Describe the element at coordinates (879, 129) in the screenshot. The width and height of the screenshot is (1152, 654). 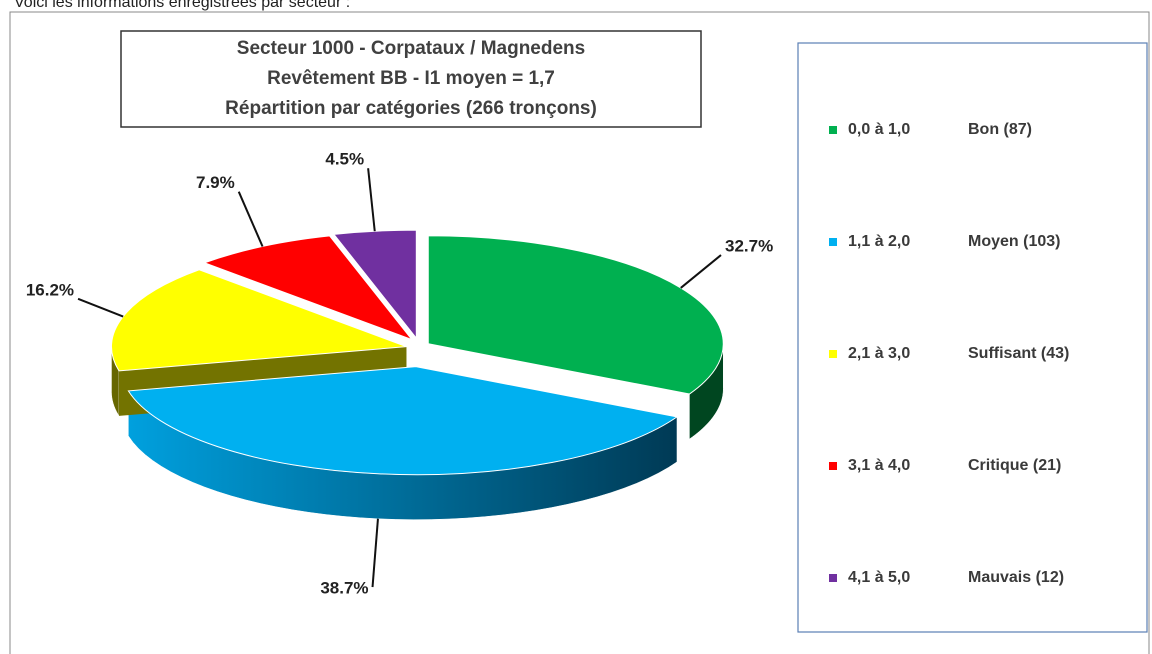
I see `legend-range: 0,0 à 1,0` at that location.